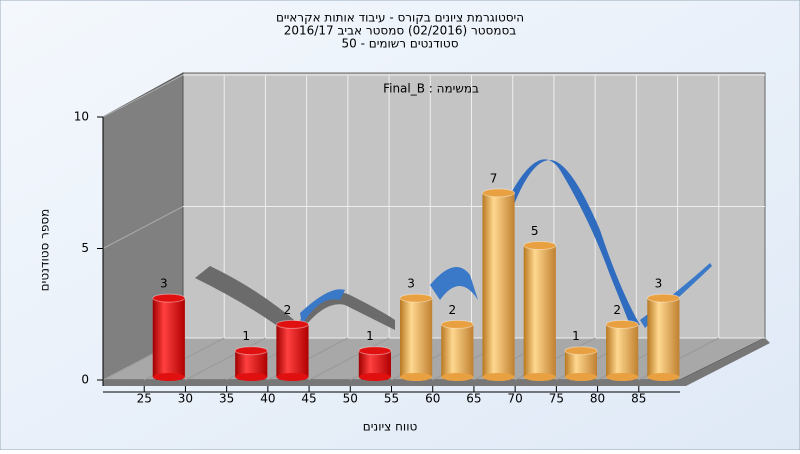 Image resolution: width=800 pixels, height=454 pixels. Describe the element at coordinates (432, 399) in the screenshot. I see `x-tick-label: 60` at that location.